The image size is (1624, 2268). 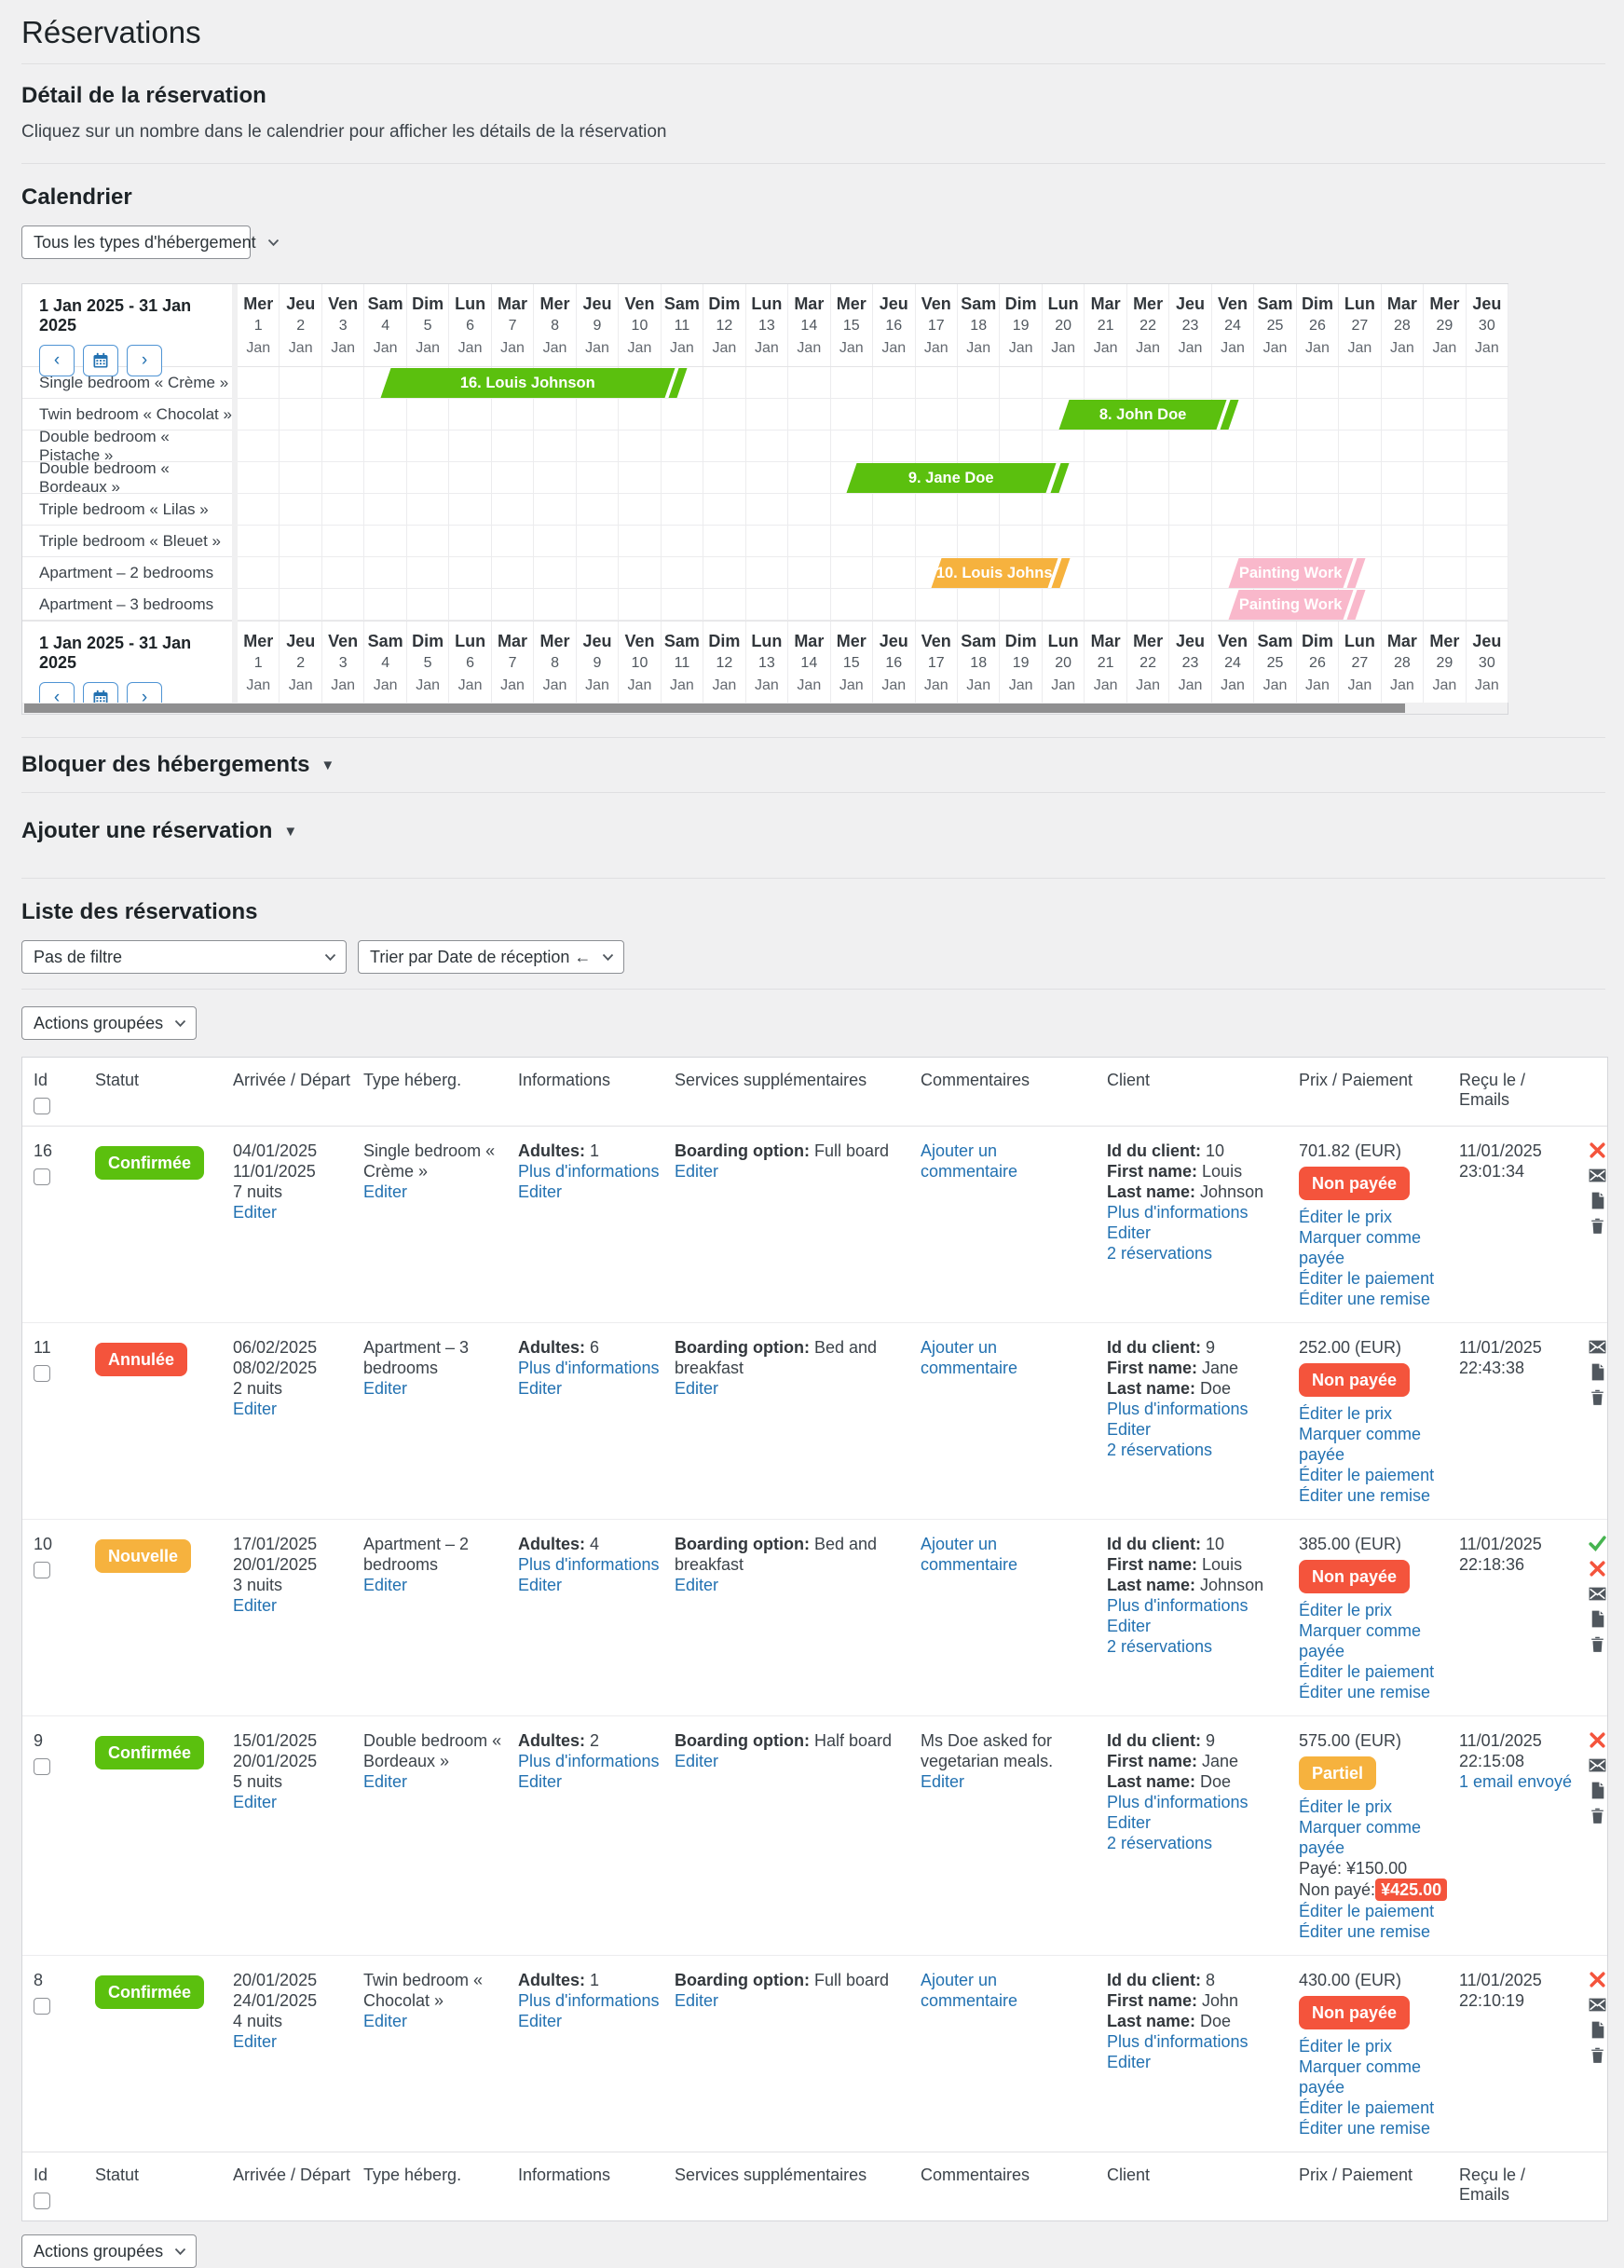 I want to click on booking-bar: 10. Louis Johns, so click(x=1001, y=572).